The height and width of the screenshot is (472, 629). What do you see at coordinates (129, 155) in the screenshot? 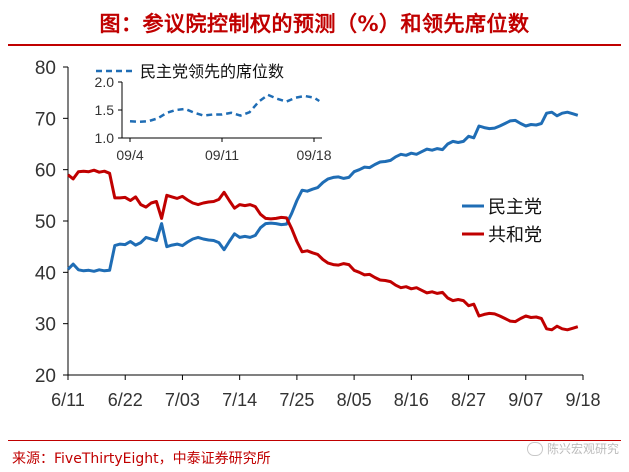
I see `inset-x-tick-label: 09/4` at bounding box center [129, 155].